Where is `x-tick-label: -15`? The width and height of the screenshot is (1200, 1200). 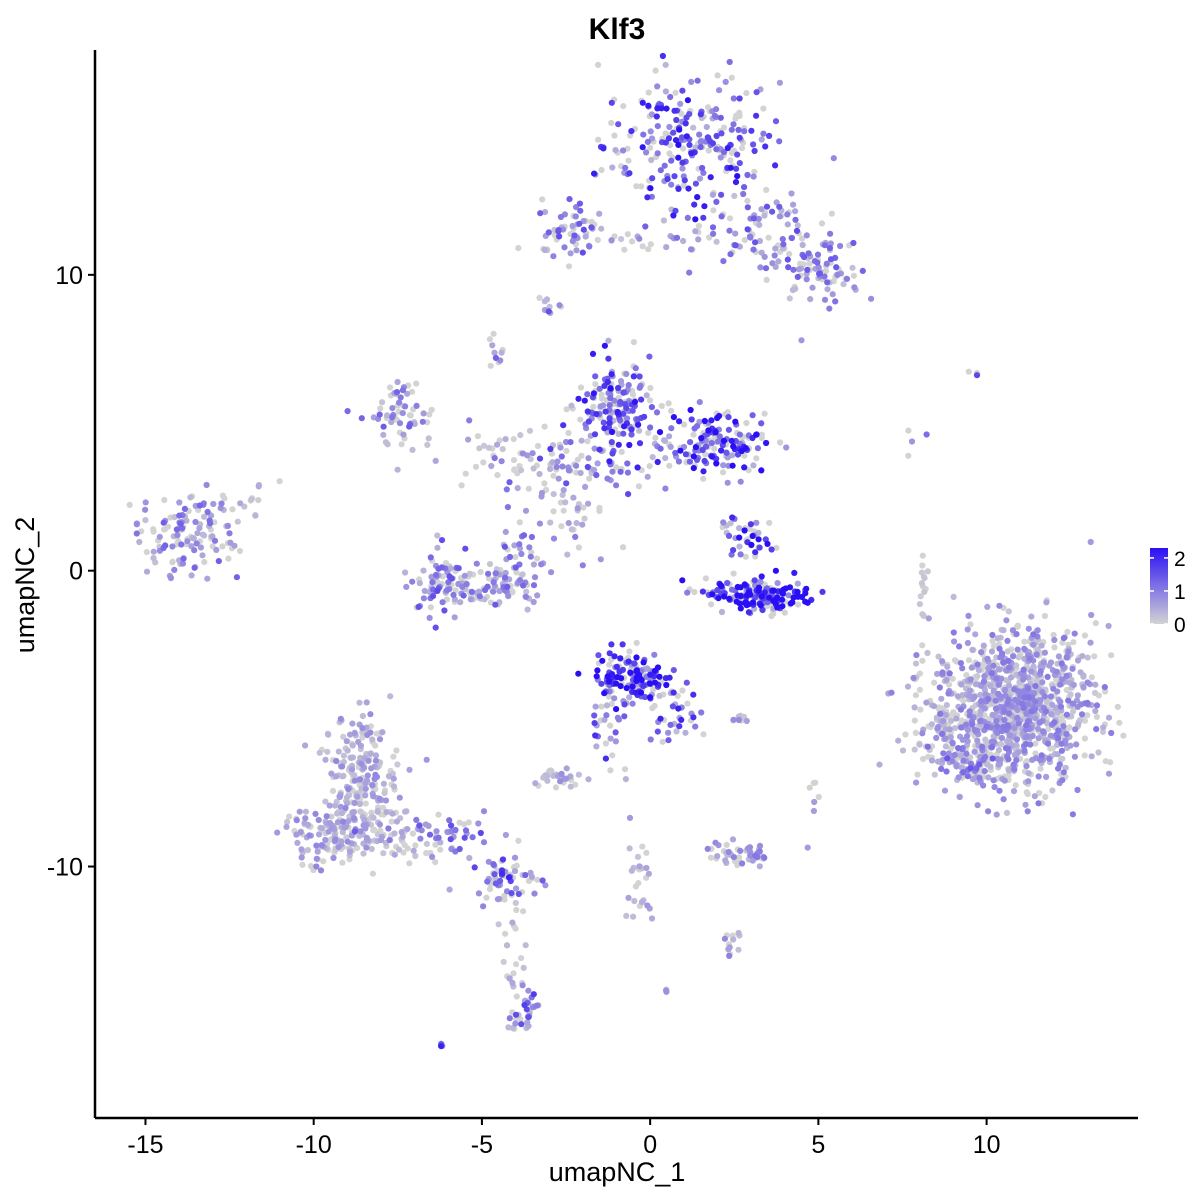
x-tick-label: -15 is located at coordinates (145, 1145).